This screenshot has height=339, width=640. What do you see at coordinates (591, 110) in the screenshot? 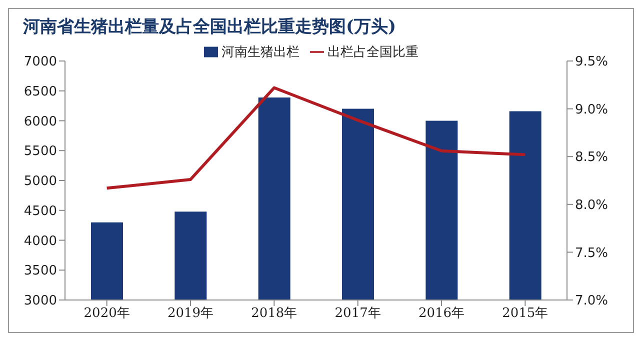
I see `y2-tick-label: 9.0%` at bounding box center [591, 110].